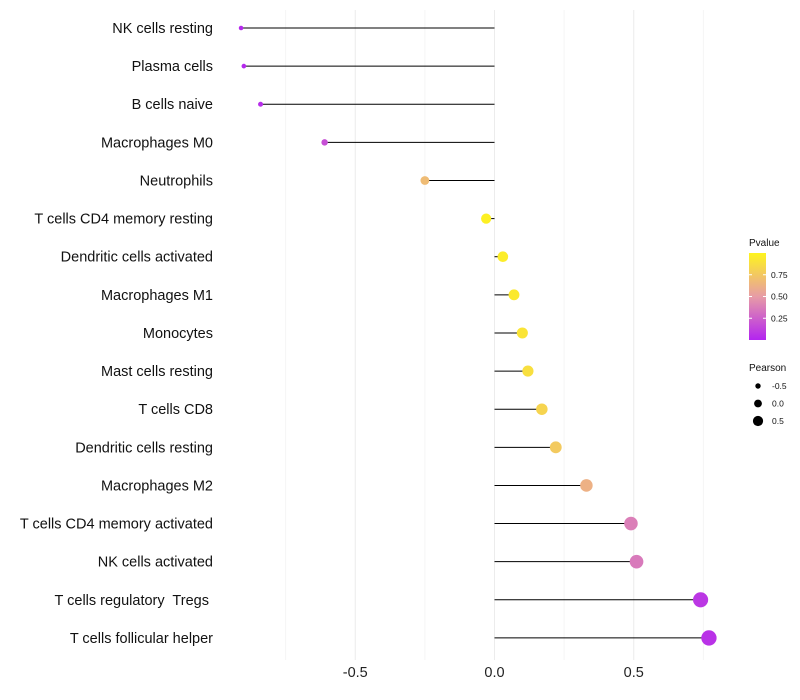 The width and height of the screenshot is (800, 700). I want to click on category-label: T cells follicular helper, so click(141, 639).